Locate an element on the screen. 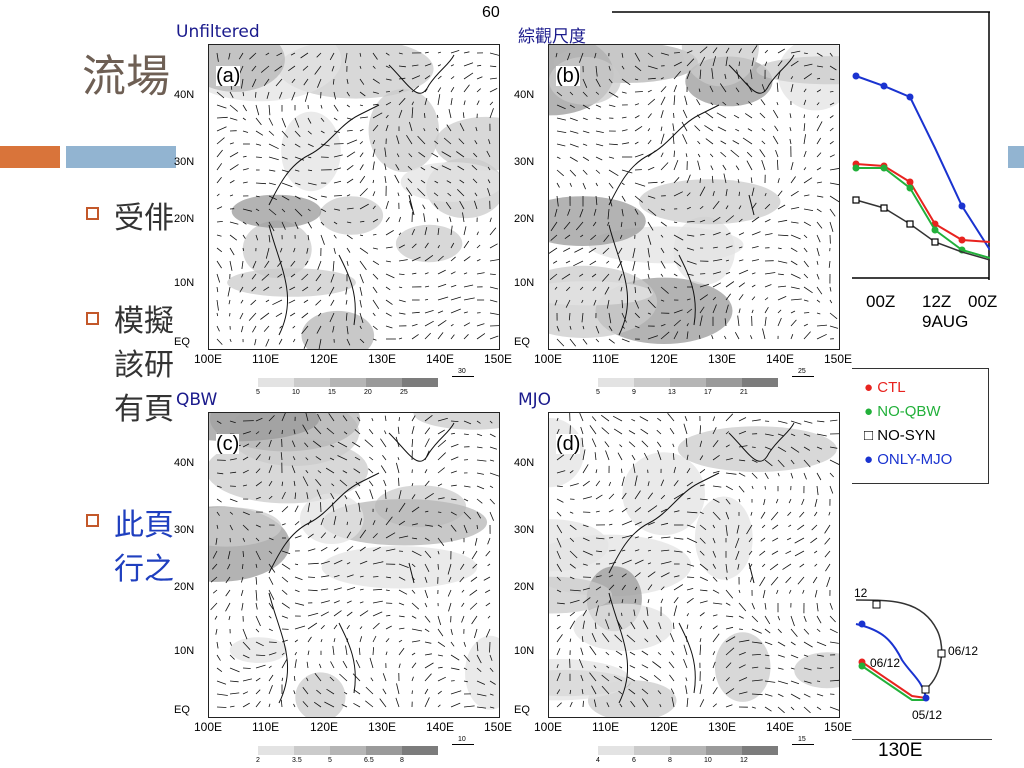  longitude-label: 110E is located at coordinates (266, 359).